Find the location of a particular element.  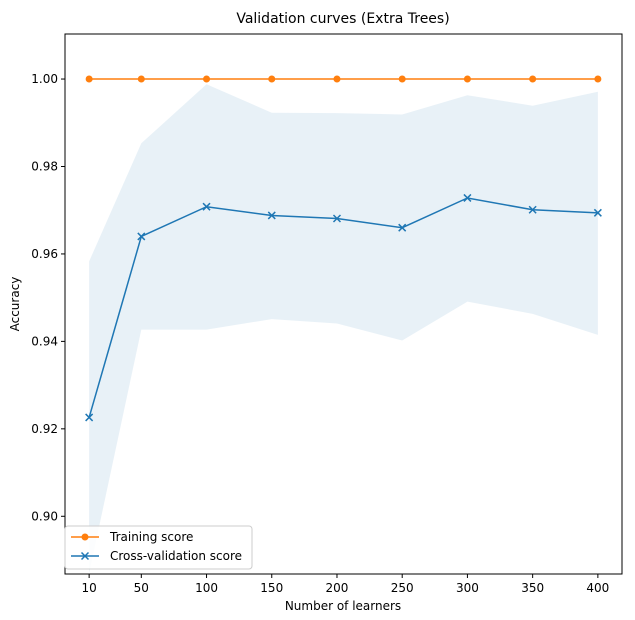

x-tick-label-350: 350 is located at coordinates (532, 588).